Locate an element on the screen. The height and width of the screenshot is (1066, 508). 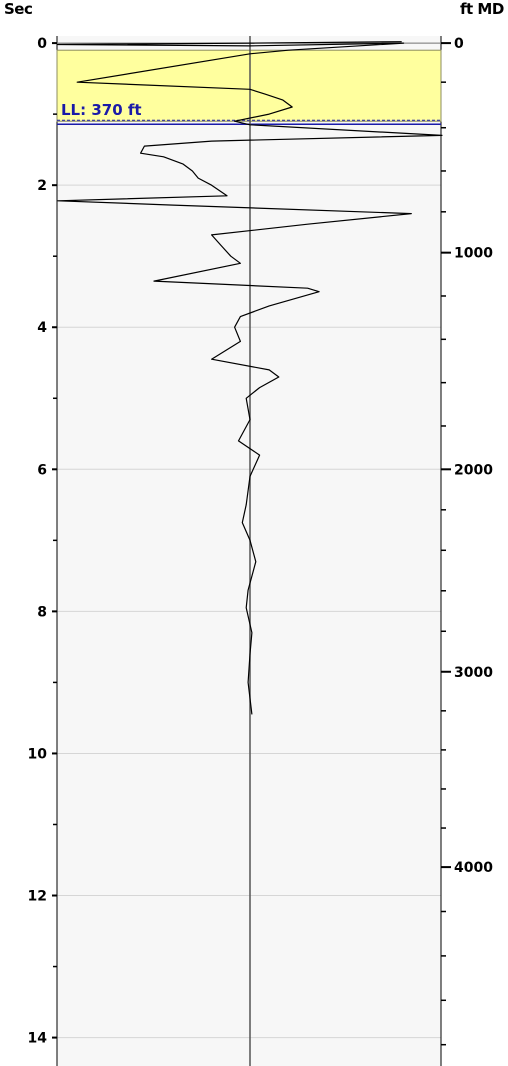
right-tick-label: 4000 is located at coordinates (473, 868).